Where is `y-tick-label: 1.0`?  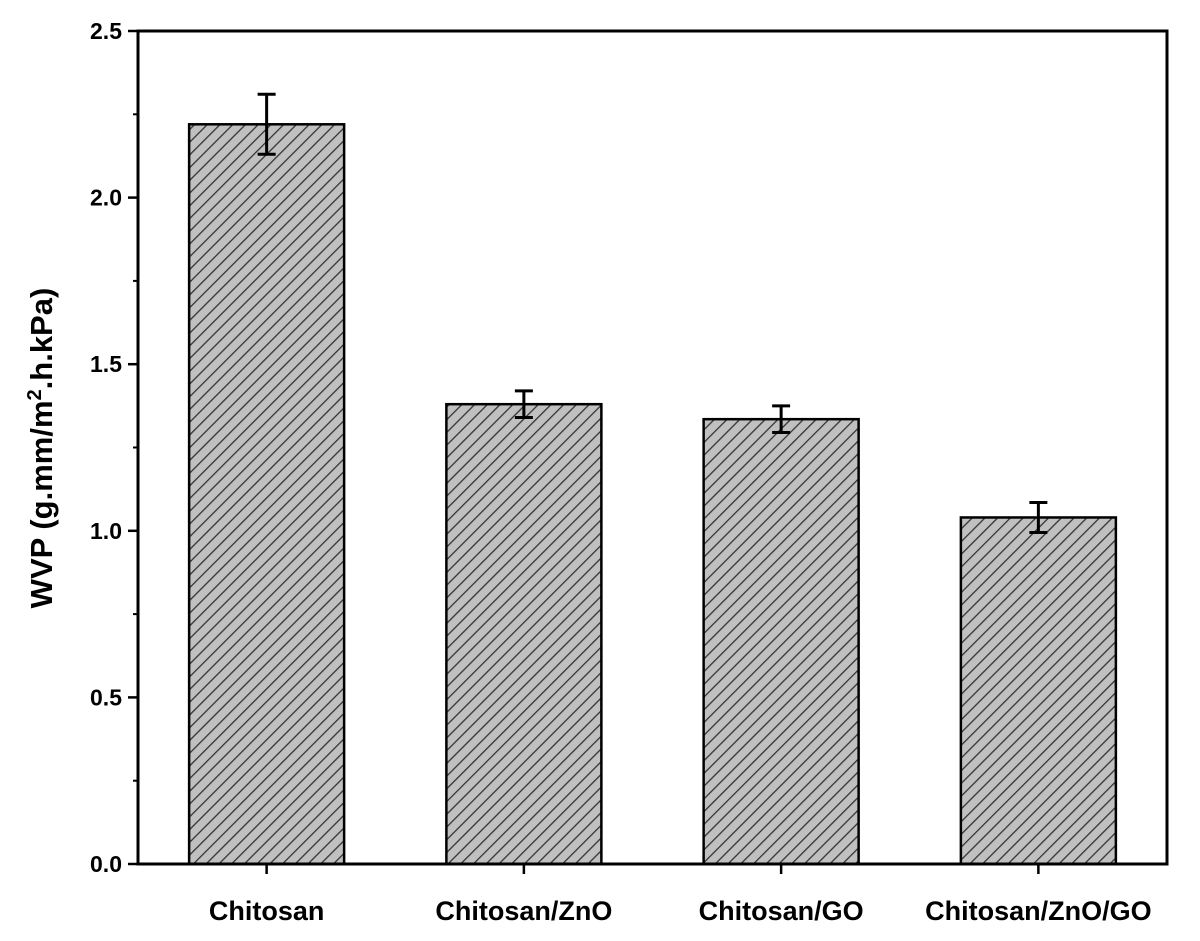 y-tick-label: 1.0 is located at coordinates (106, 531).